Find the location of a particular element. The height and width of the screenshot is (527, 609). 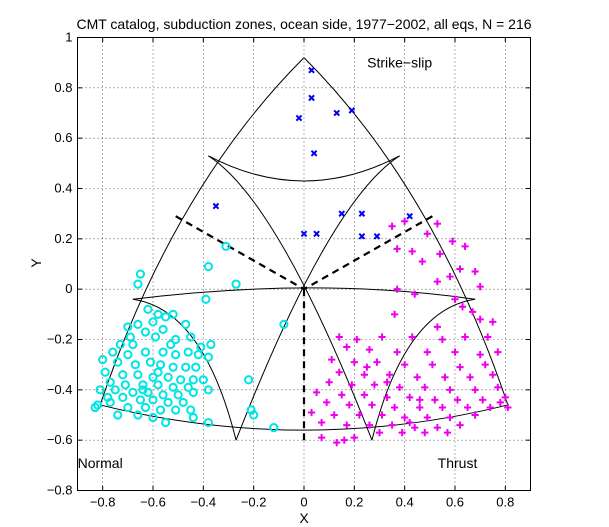

x-tick-label: 0 is located at coordinates (303, 502).